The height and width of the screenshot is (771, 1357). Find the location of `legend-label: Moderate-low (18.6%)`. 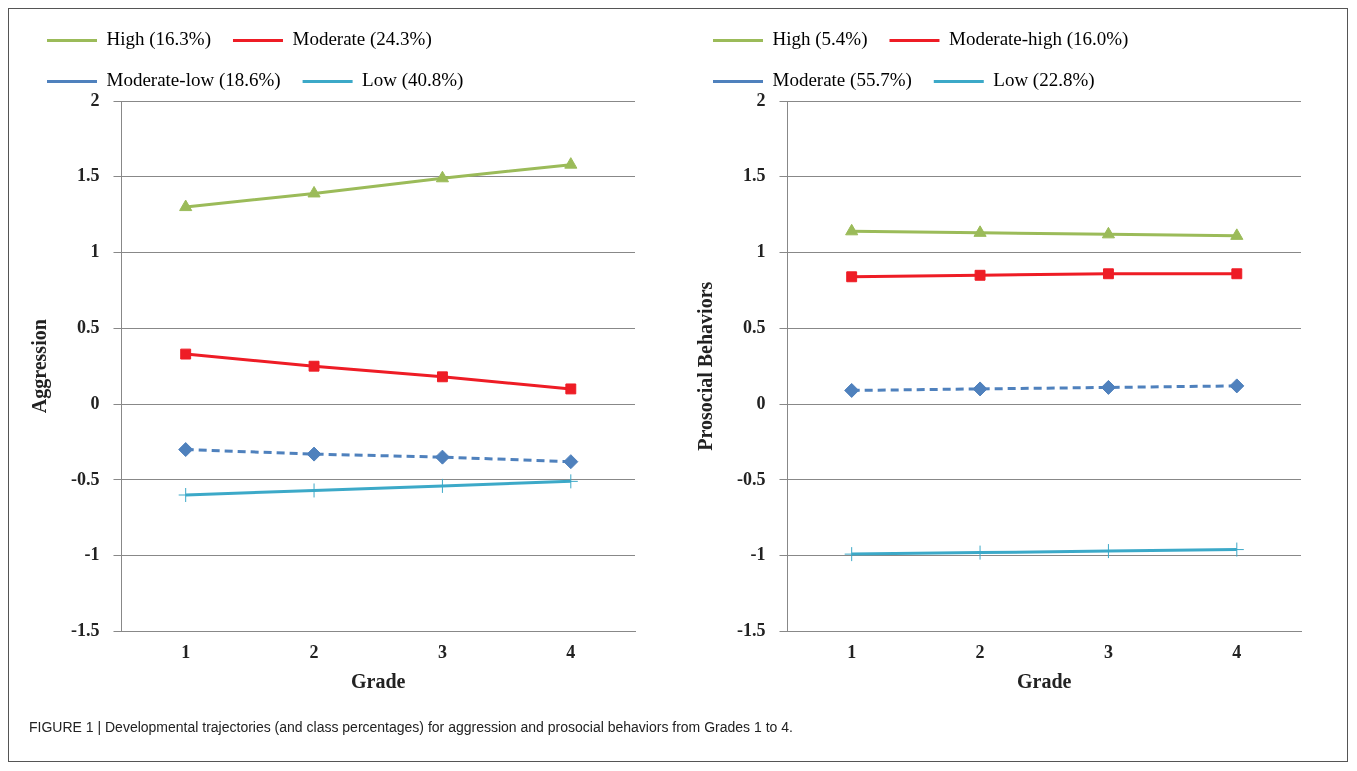

legend-label: Moderate-low (18.6%) is located at coordinates (193, 80).